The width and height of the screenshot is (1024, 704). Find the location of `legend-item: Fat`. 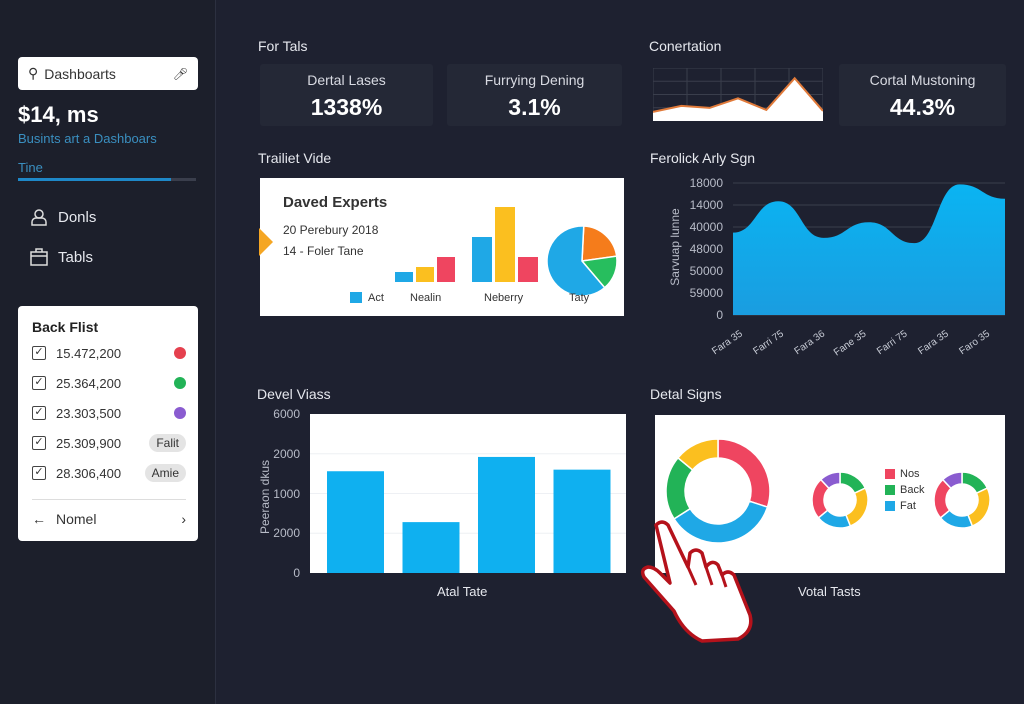

legend-item: Fat is located at coordinates (900, 506).